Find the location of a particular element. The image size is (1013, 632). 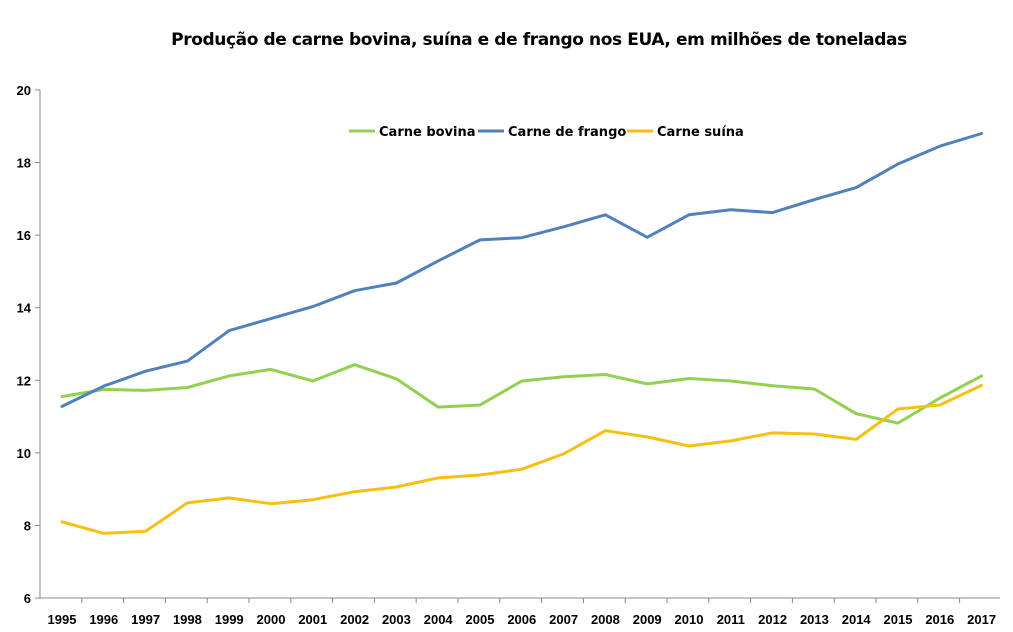

x-tick-label: 2011 is located at coordinates (731, 619).